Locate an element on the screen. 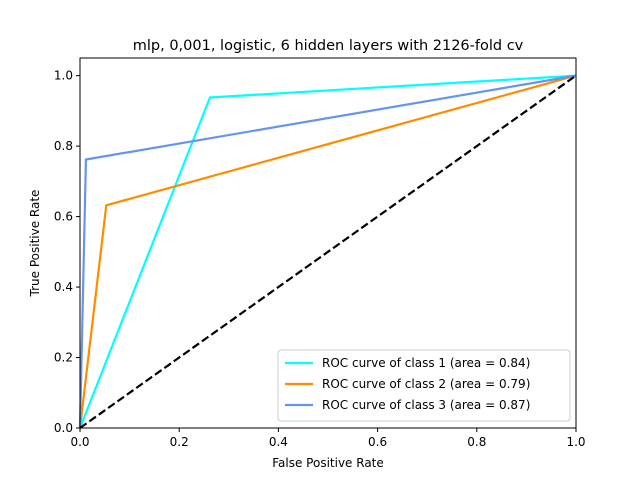 The height and width of the screenshot is (480, 640). y-tick-label: 0.4 is located at coordinates (63, 287).